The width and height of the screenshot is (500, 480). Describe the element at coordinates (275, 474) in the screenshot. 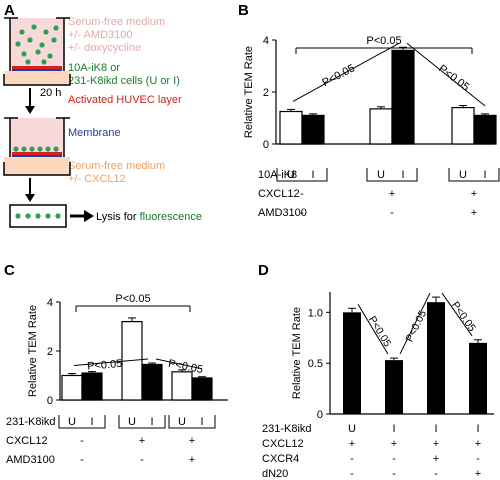

I see `table-row-label: dN20` at that location.